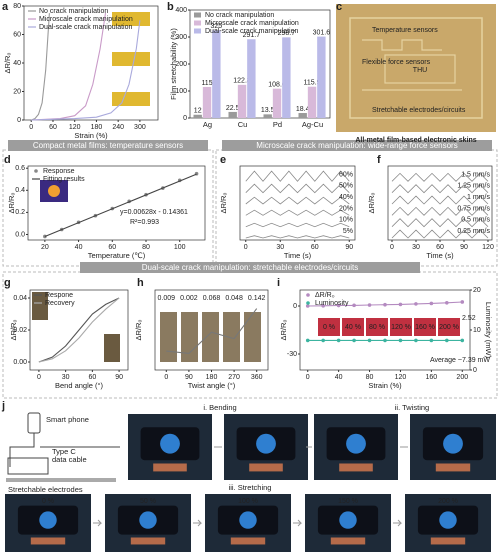 This screenshot has height=556, width=500. Describe the element at coordinates (20, 190) in the screenshot. I see `y-tick-label: 0.4` at that location.